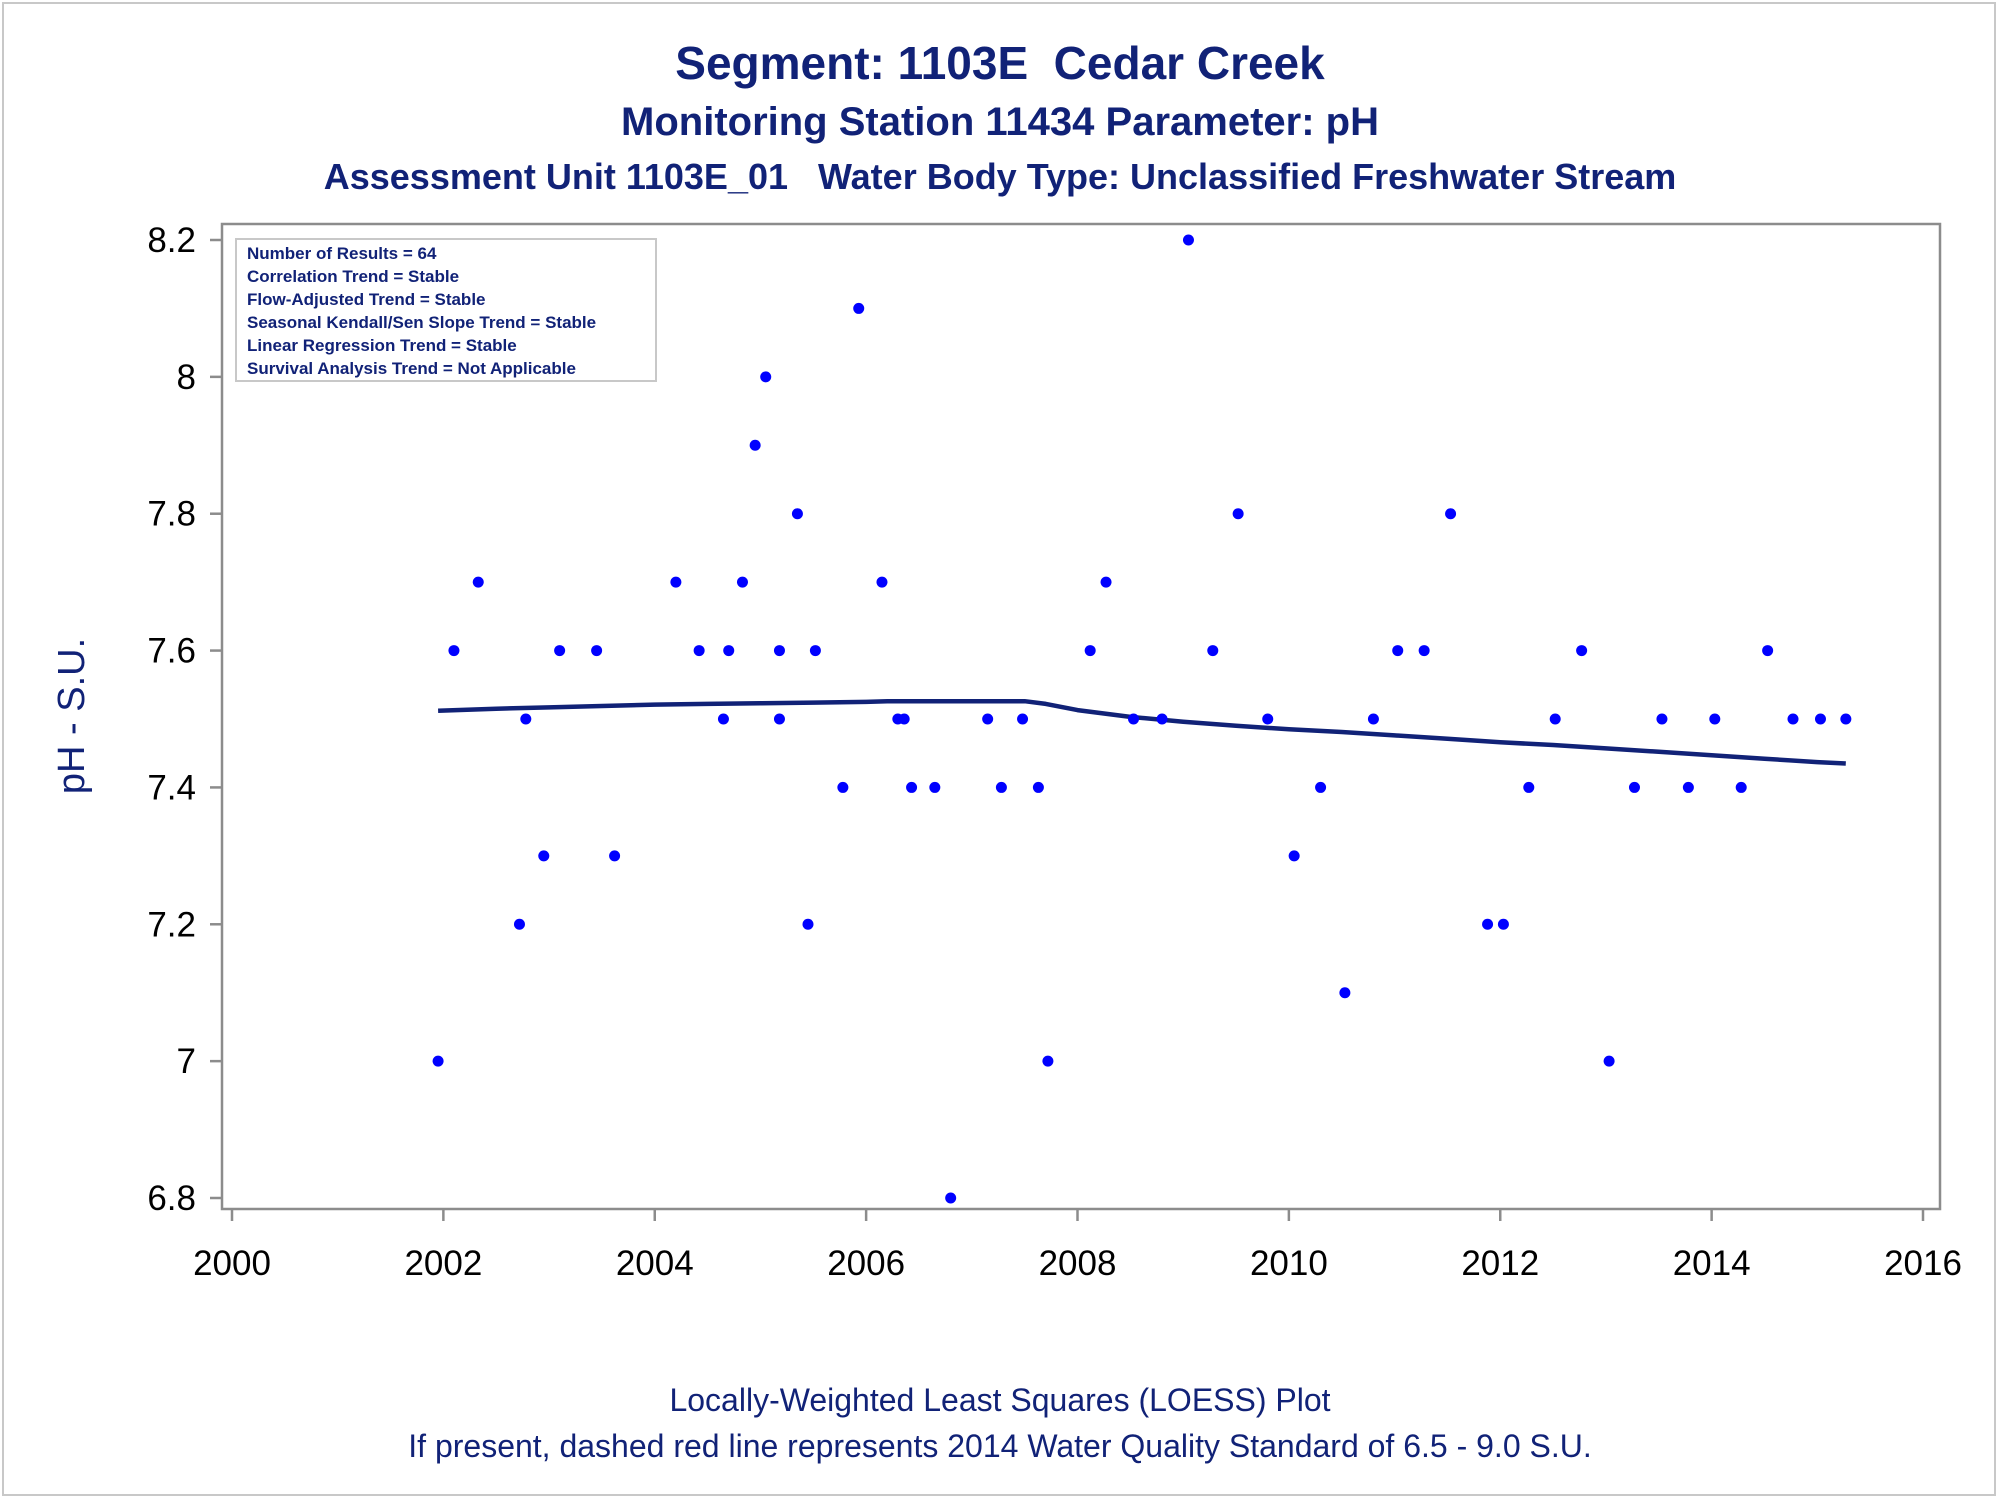 The image size is (2000, 1500). What do you see at coordinates (1500, 1263) in the screenshot?
I see `x-tick-label: 2012` at bounding box center [1500, 1263].